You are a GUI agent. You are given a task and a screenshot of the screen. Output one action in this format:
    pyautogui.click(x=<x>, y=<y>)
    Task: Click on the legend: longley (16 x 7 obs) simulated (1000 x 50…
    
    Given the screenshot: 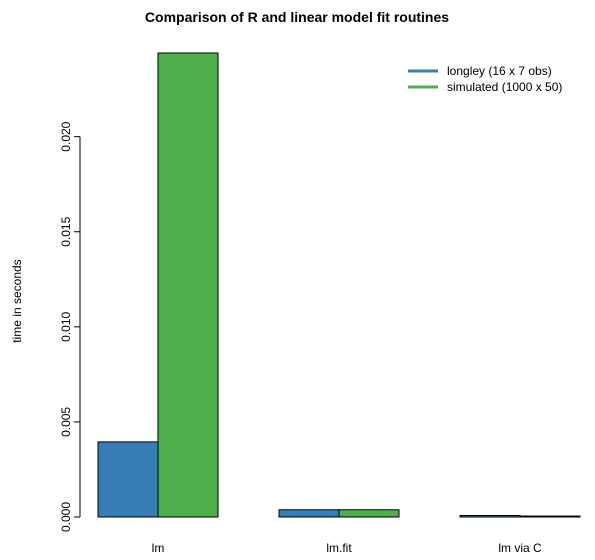 What is the action you would take?
    pyautogui.click(x=485, y=79)
    